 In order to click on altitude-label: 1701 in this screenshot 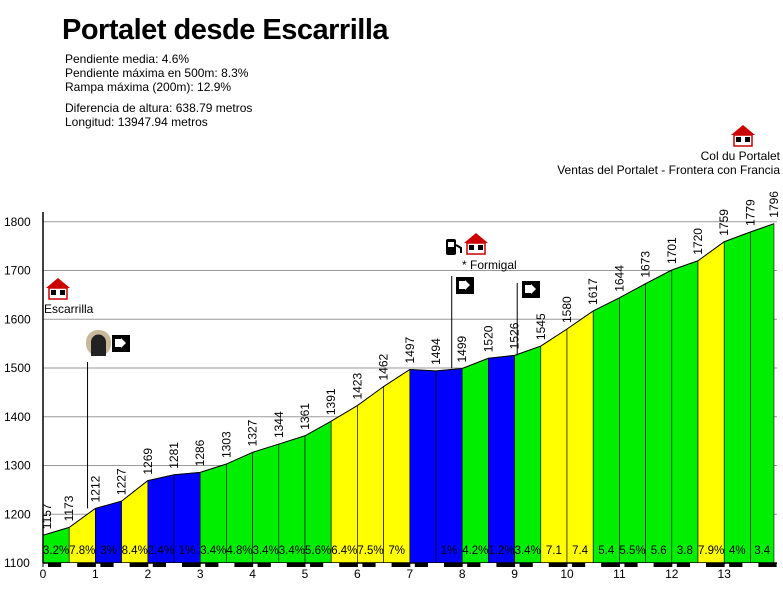, I will do `click(672, 250)`.